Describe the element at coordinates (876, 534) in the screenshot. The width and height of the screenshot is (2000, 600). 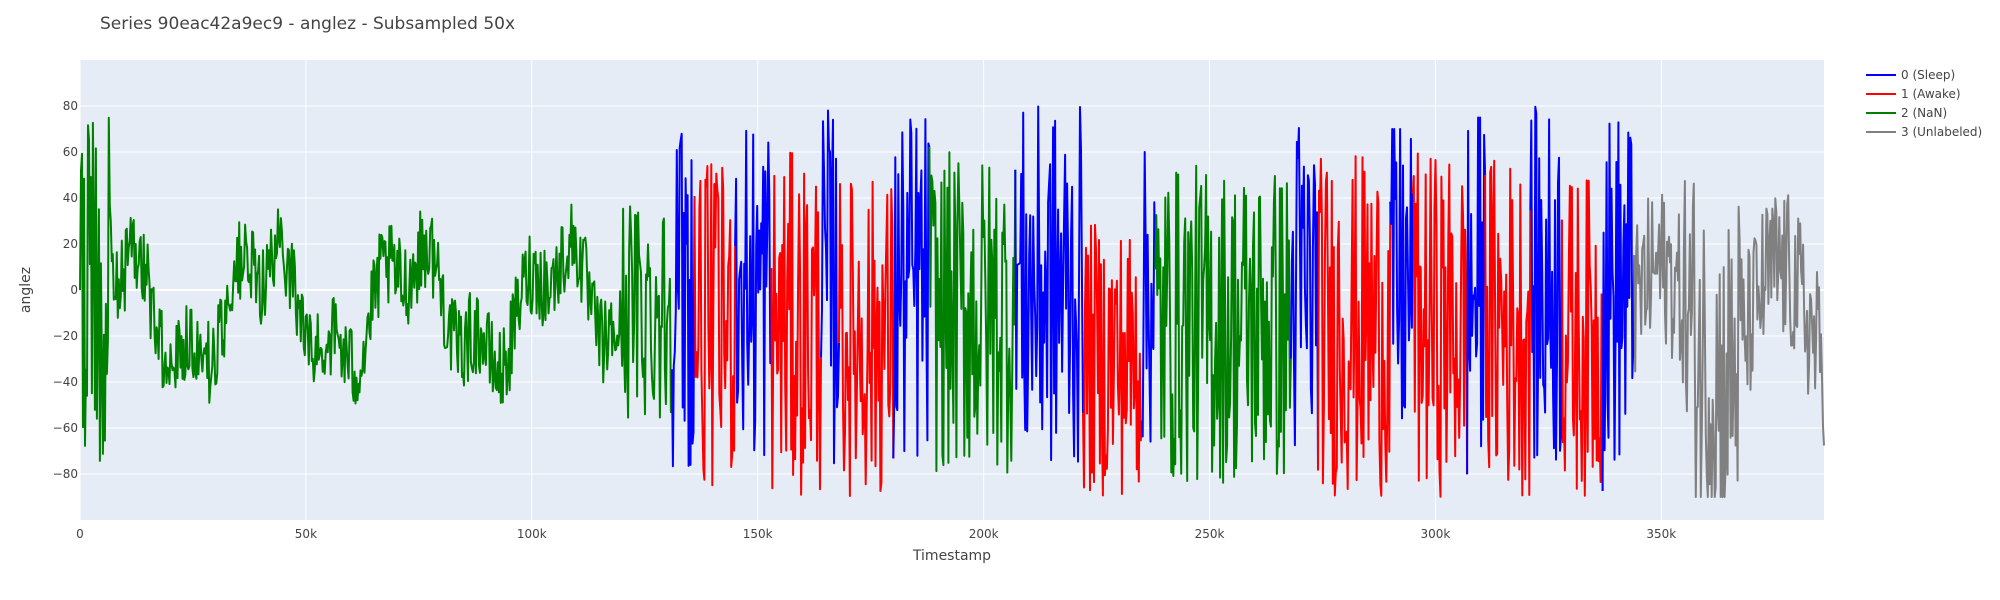
I see `x-axis-ticks: 0 50k 100k 150k 200k 250k 300k 350k` at that location.